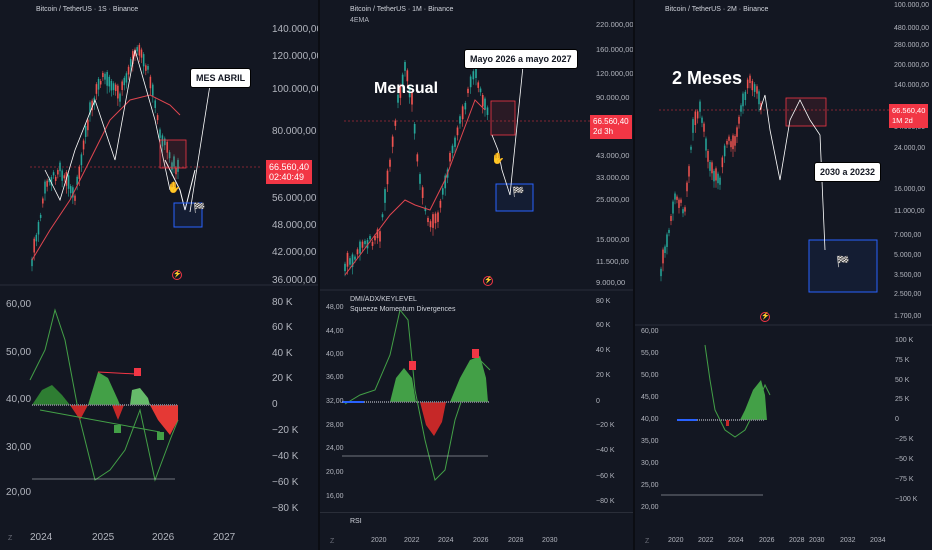  What do you see at coordinates (912, 65) in the screenshot?
I see `price-tick: 200.000,00` at bounding box center [912, 65].